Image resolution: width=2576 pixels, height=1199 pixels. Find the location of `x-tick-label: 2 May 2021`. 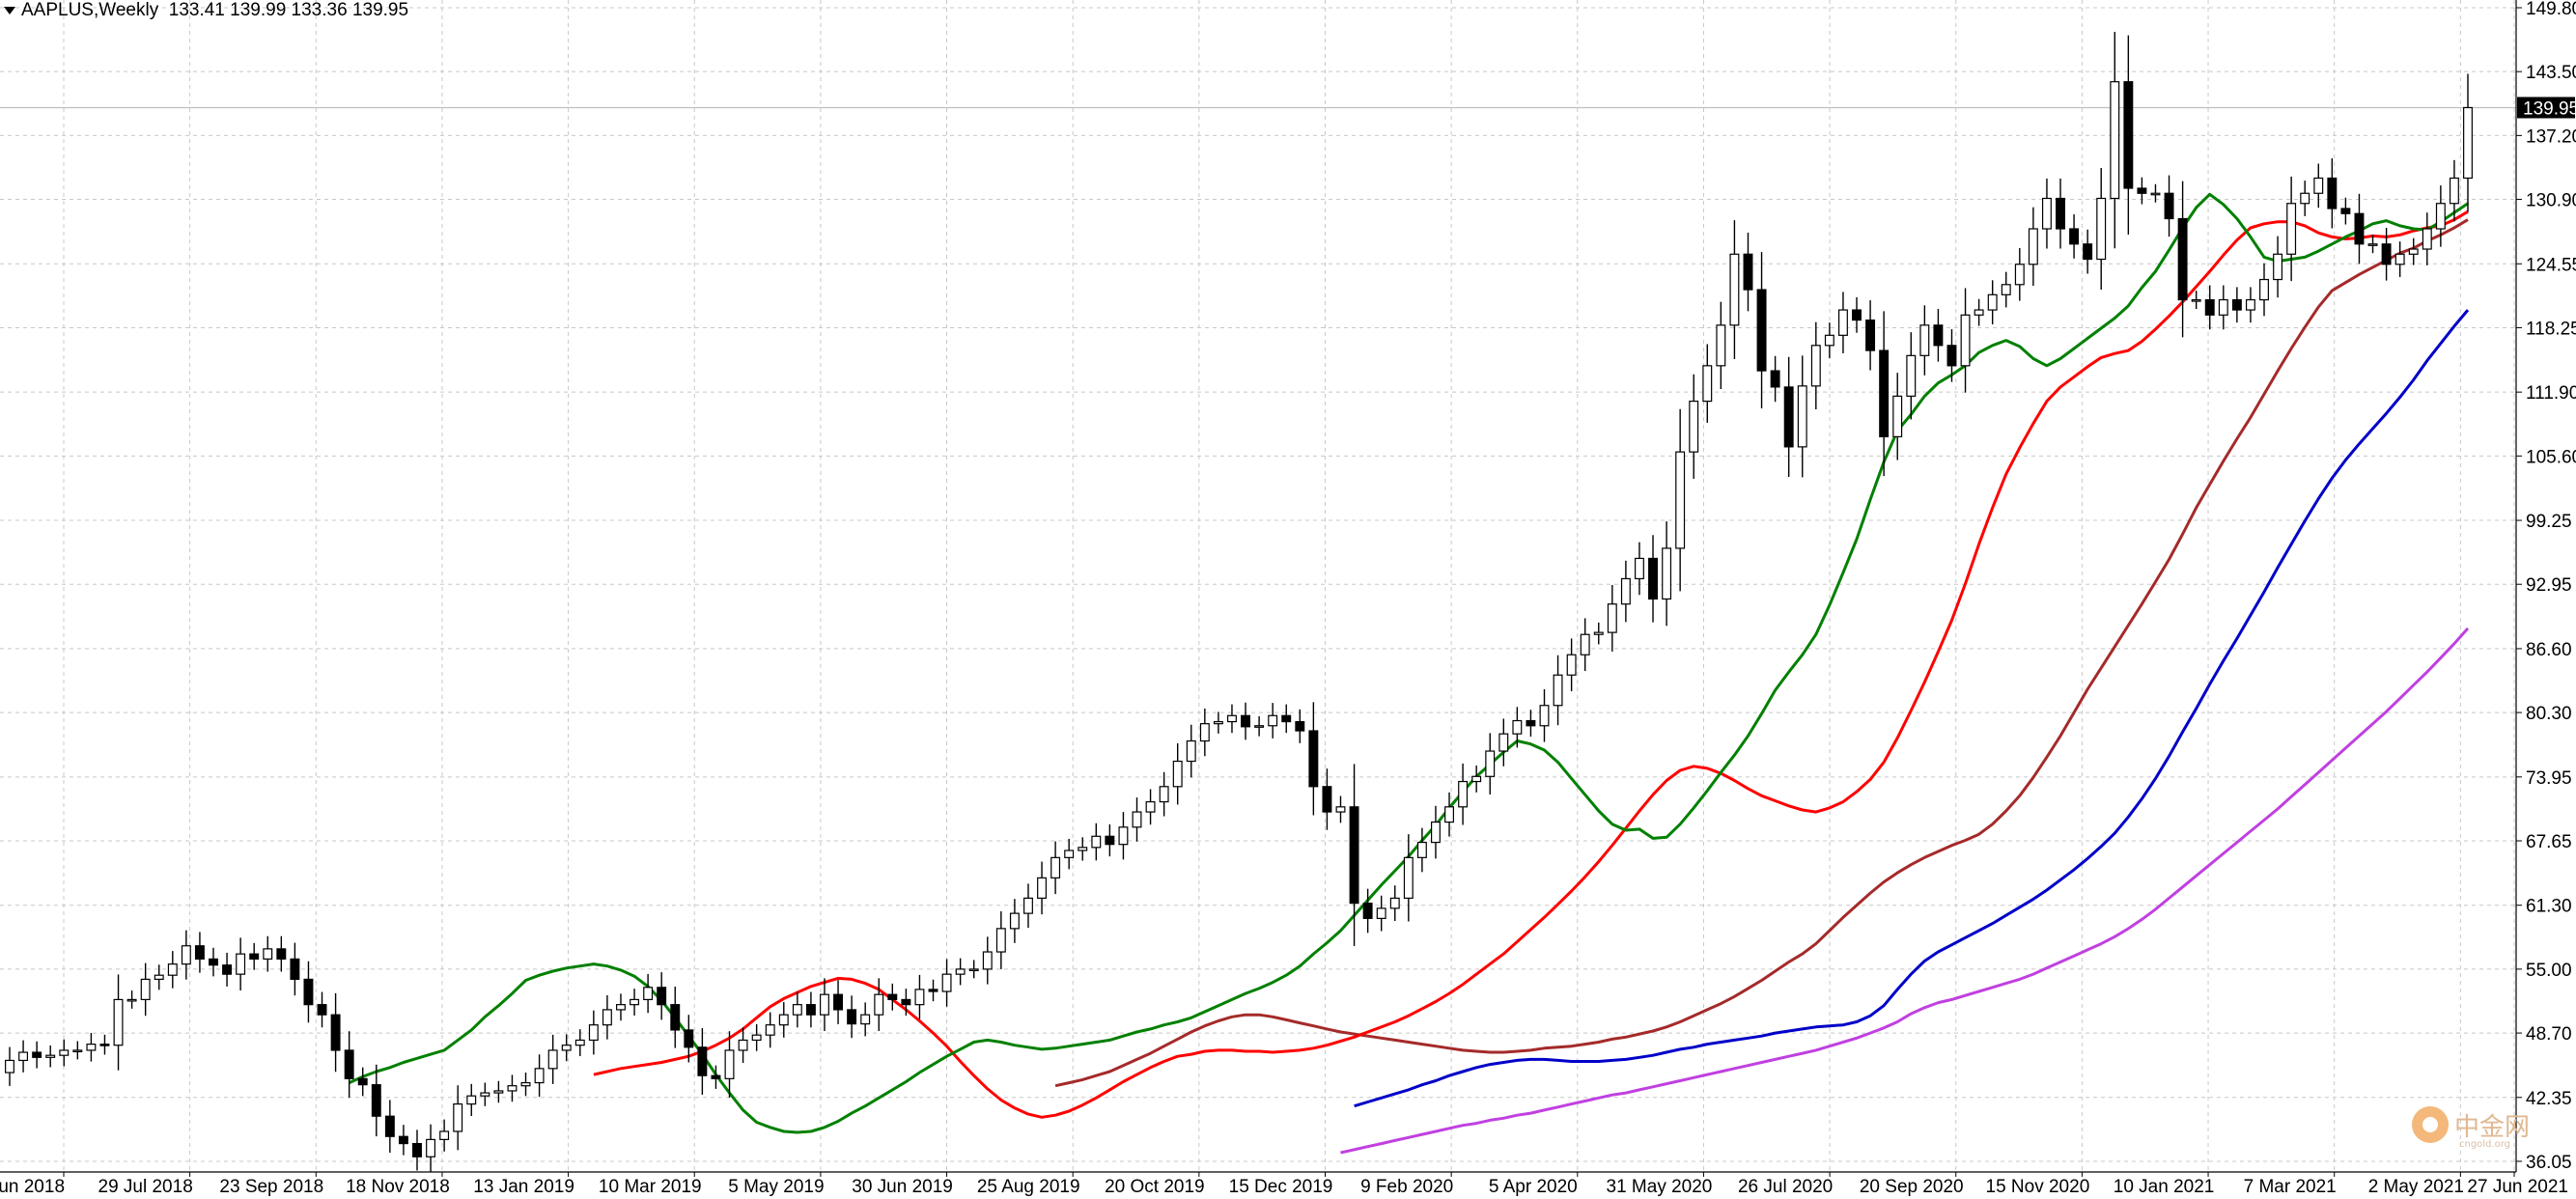

x-tick-label: 2 May 2021 is located at coordinates (2416, 1187).